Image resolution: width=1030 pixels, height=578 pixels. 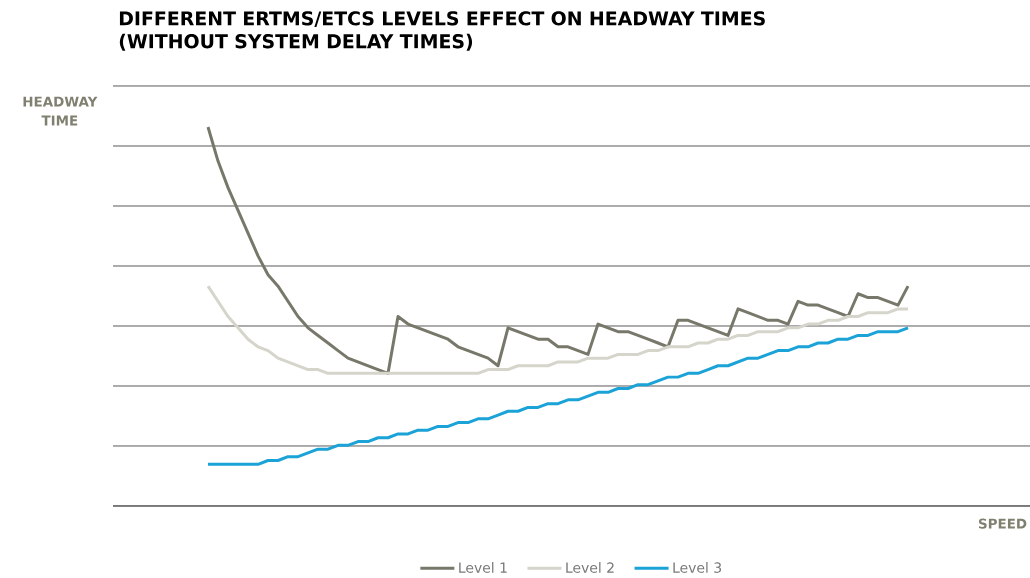 I want to click on text: HEADWAY TIME, so click(x=60, y=111).